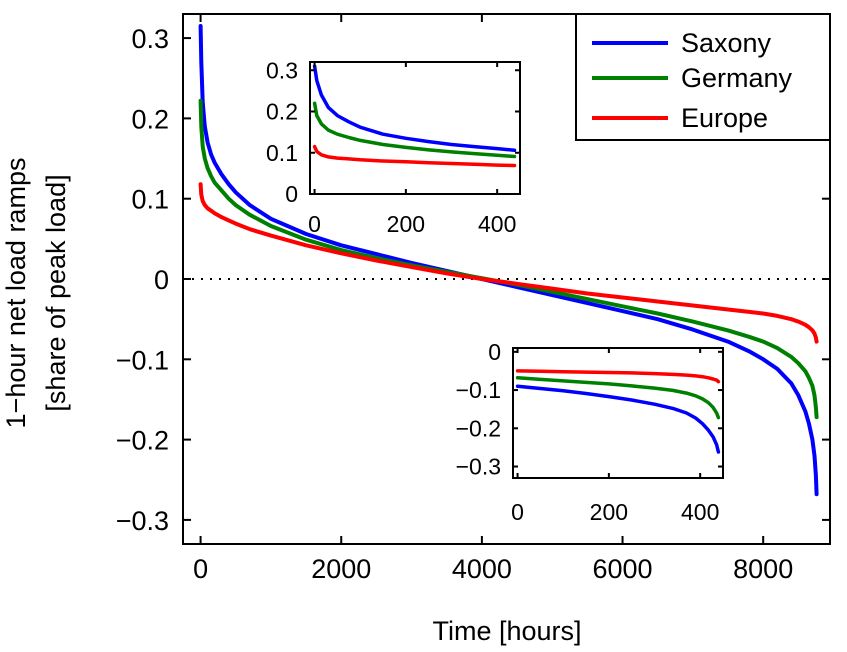  I want to click on inset1-y-tick-label: 0.3, so click(282, 70).